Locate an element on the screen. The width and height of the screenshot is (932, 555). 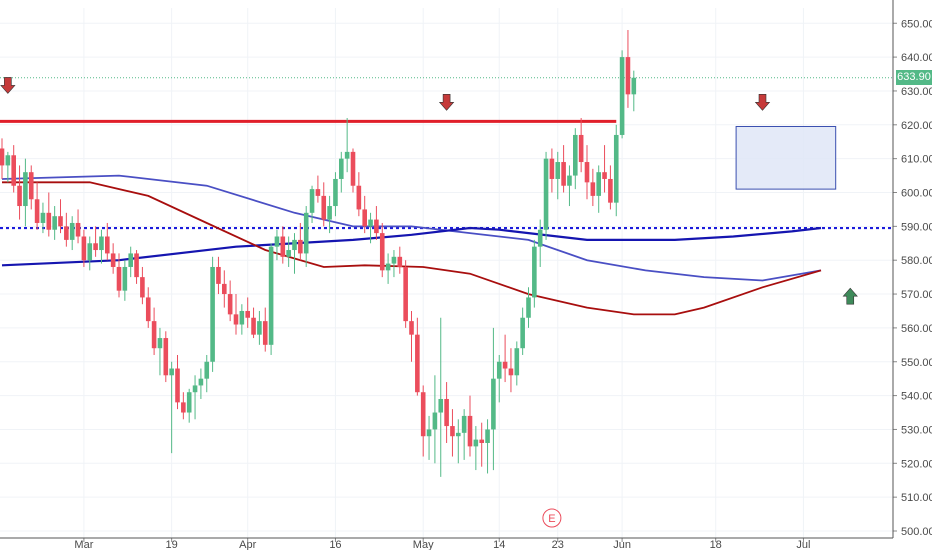
moving-average-line is located at coordinates (411, 246).